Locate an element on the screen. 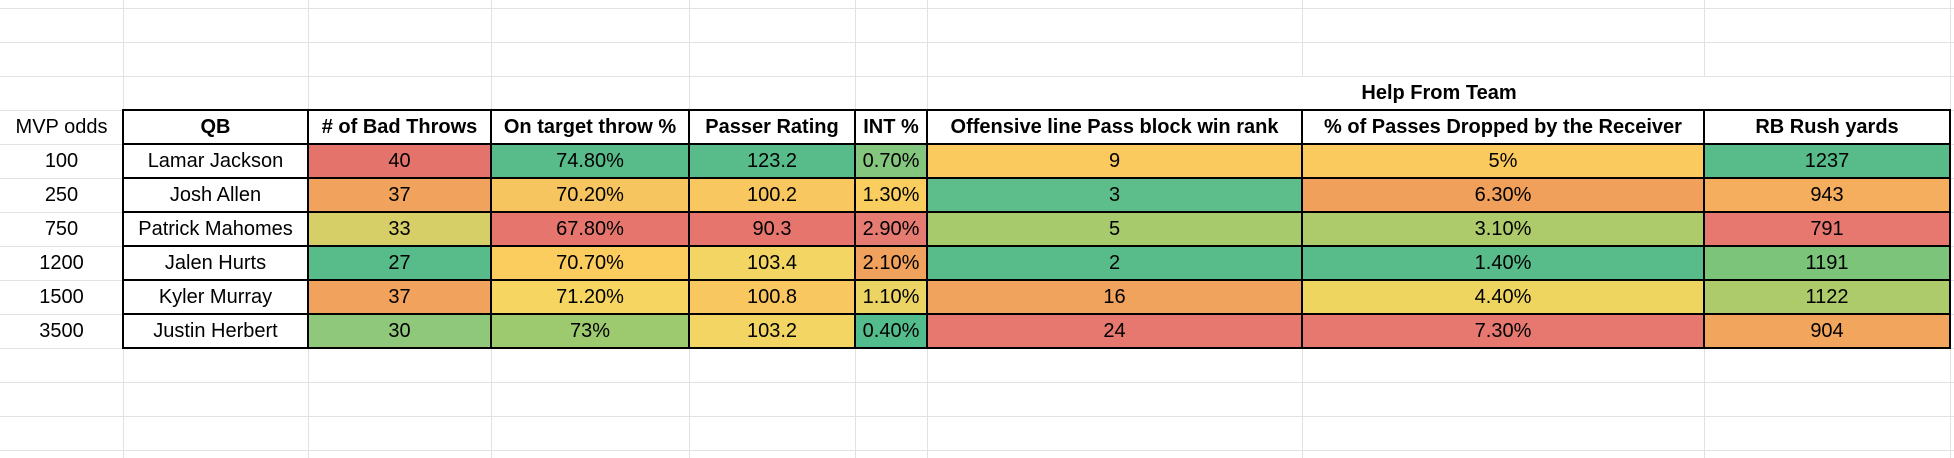  cell-drop-pct: 5% is located at coordinates (1503, 161).